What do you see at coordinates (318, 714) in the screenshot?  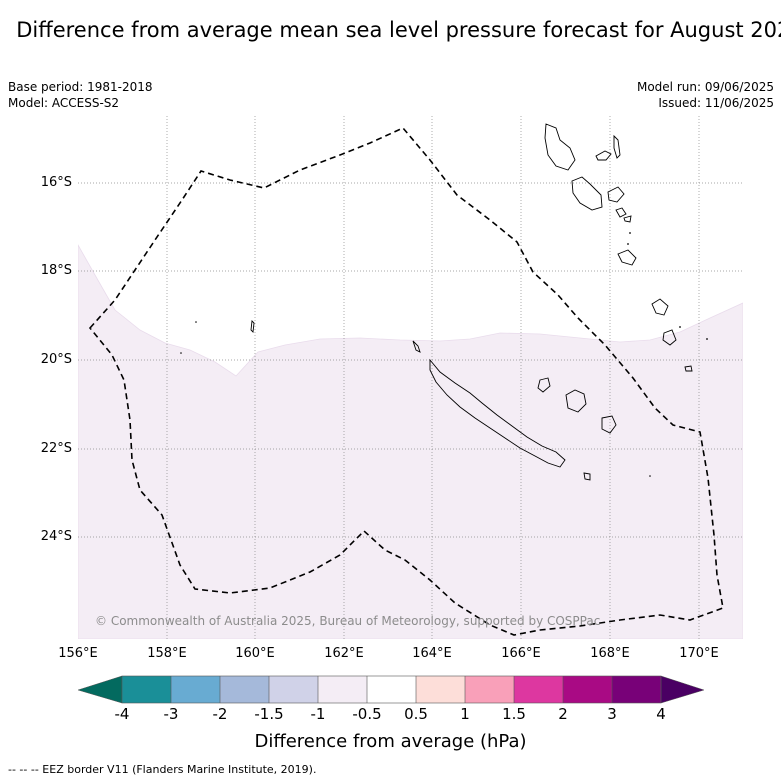 I see `colorbar-label: -1` at bounding box center [318, 714].